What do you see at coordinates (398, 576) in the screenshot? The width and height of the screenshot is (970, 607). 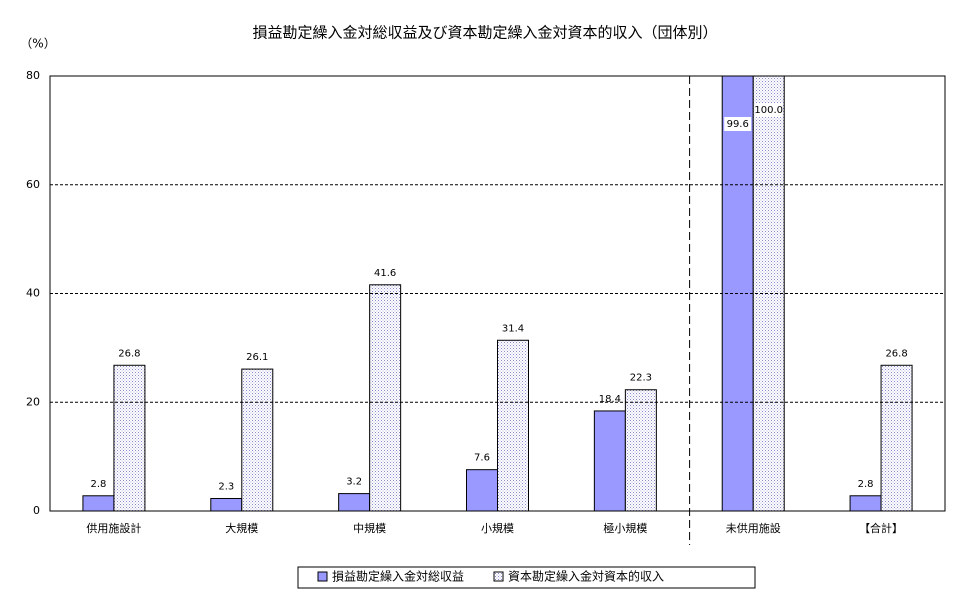 I see `legend-label: 損益勘定繰入金対総収益` at bounding box center [398, 576].